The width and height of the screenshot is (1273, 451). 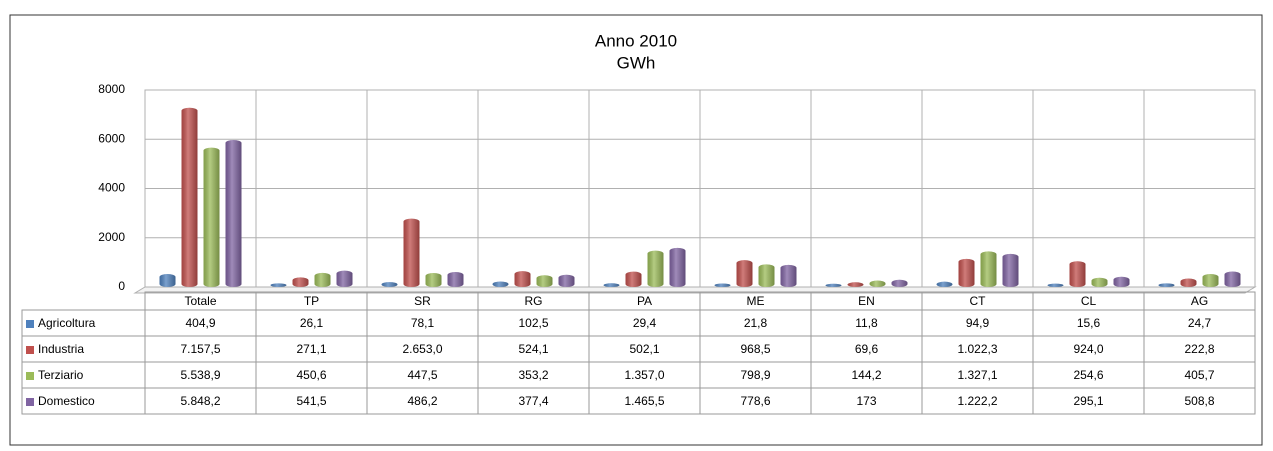 What do you see at coordinates (755, 375) in the screenshot?
I see `data-label: 798,9` at bounding box center [755, 375].